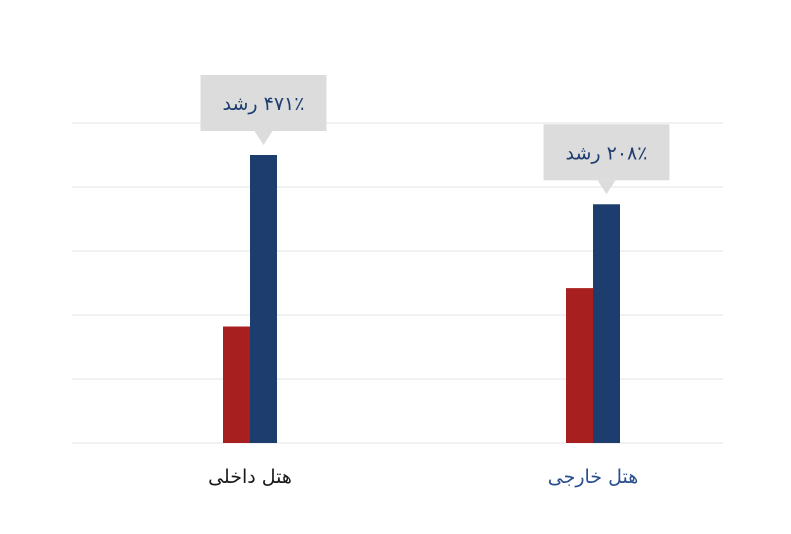 The width and height of the screenshot is (791, 534). Describe the element at coordinates (593, 477) in the screenshot. I see `category-label: هتل خارجی` at that location.